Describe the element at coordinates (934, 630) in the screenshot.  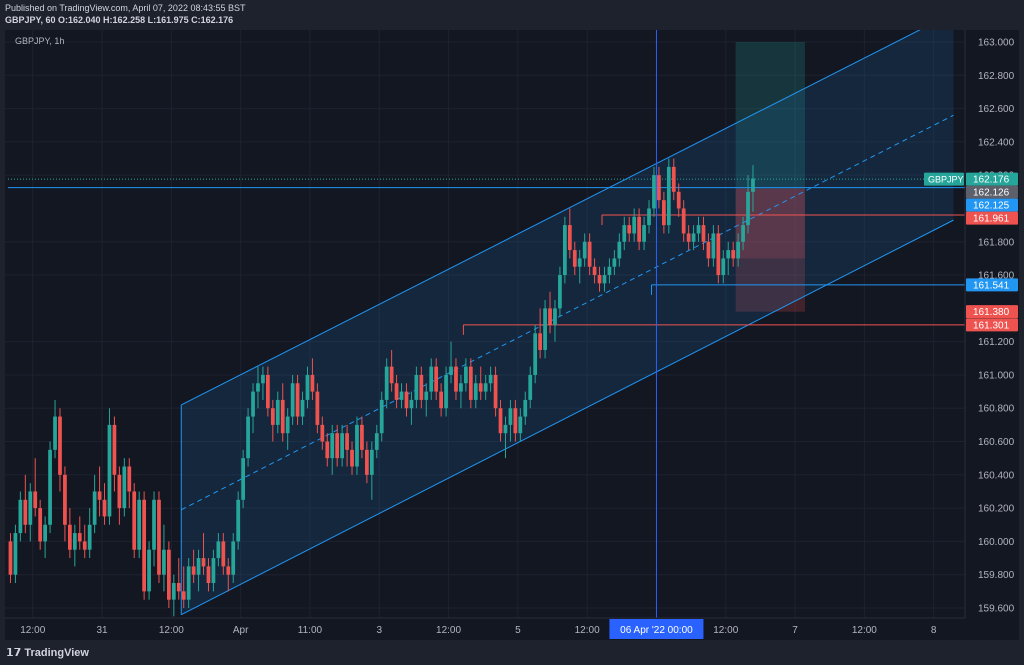
I see `x-tick-label: 8` at that location.